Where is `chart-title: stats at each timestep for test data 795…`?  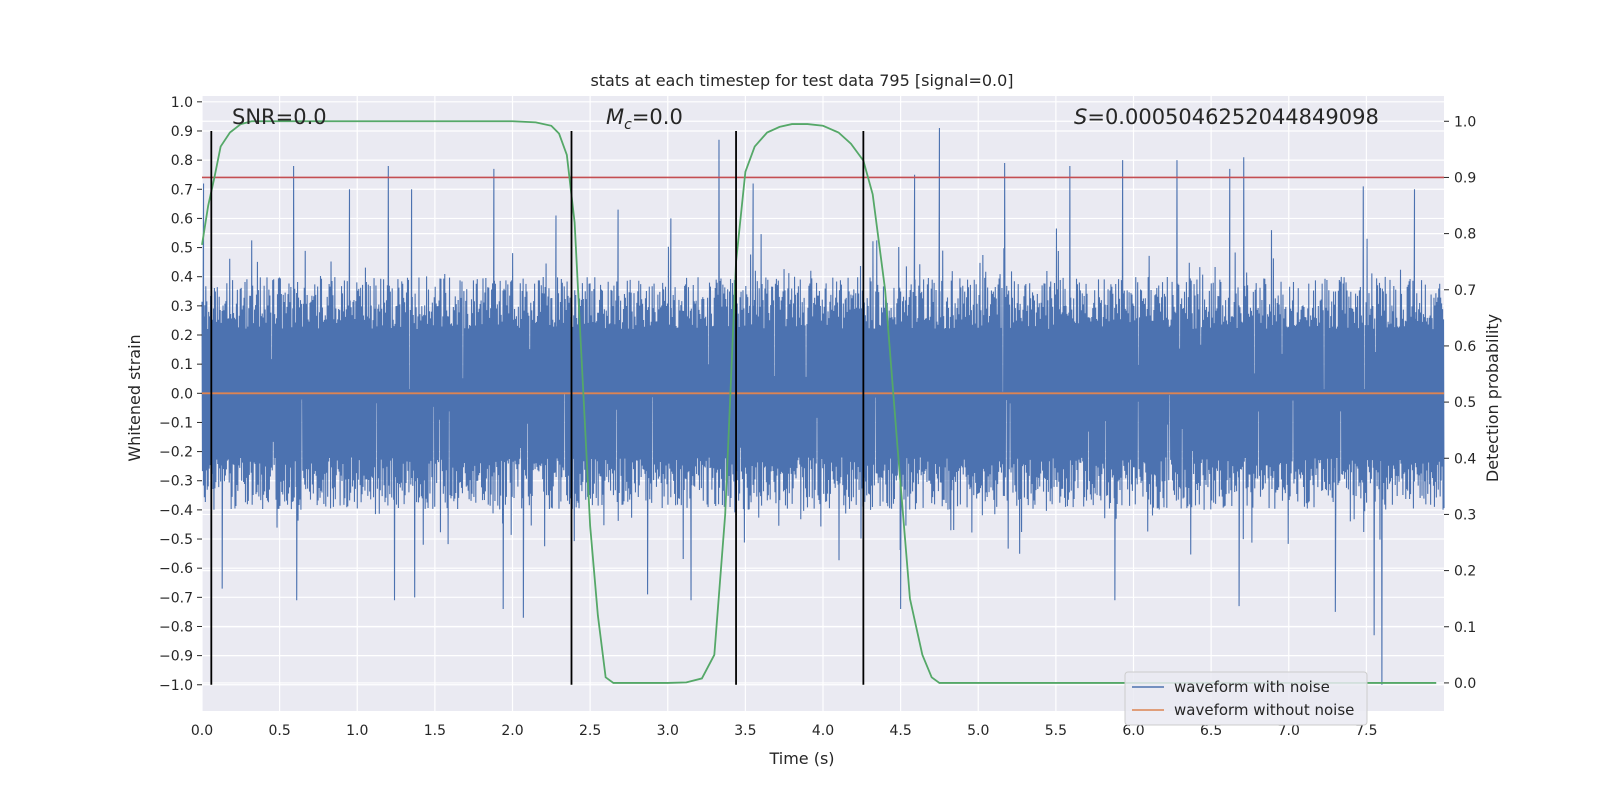 chart-title: stats at each timestep for test data 795… is located at coordinates (801, 80).